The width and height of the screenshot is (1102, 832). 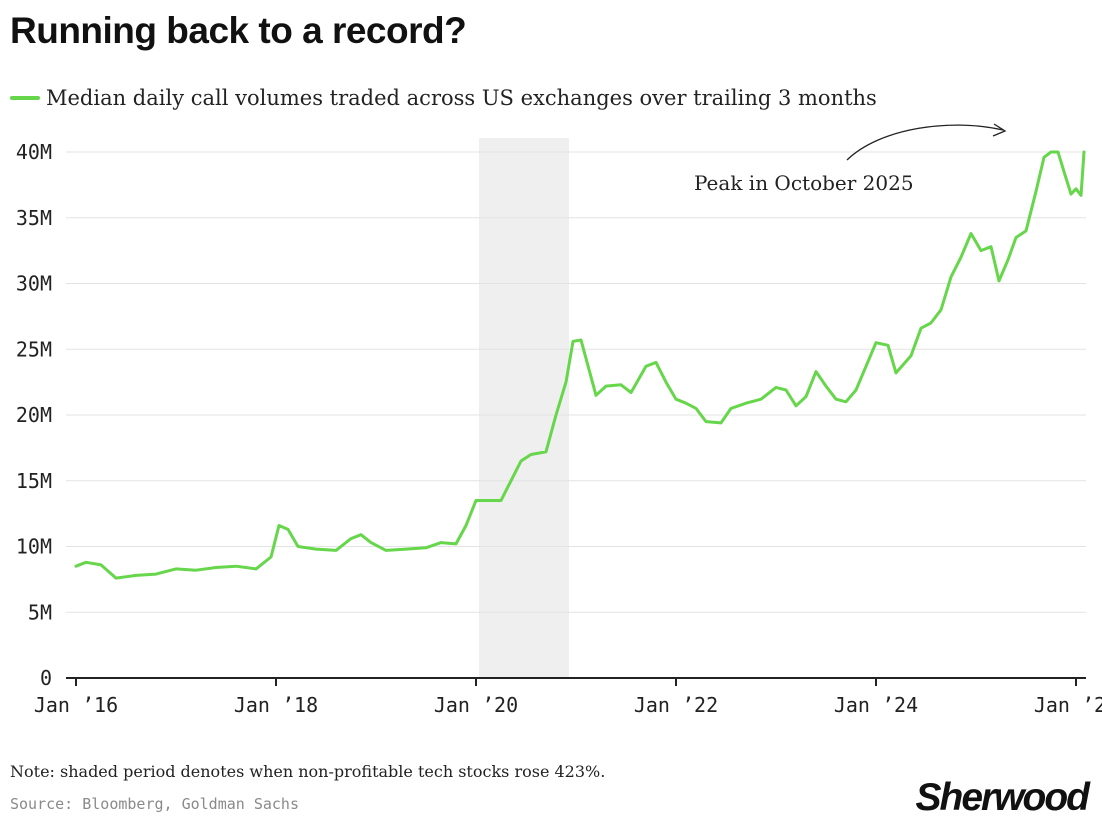 I want to click on y-tick-label: 15M, so click(x=34, y=481).